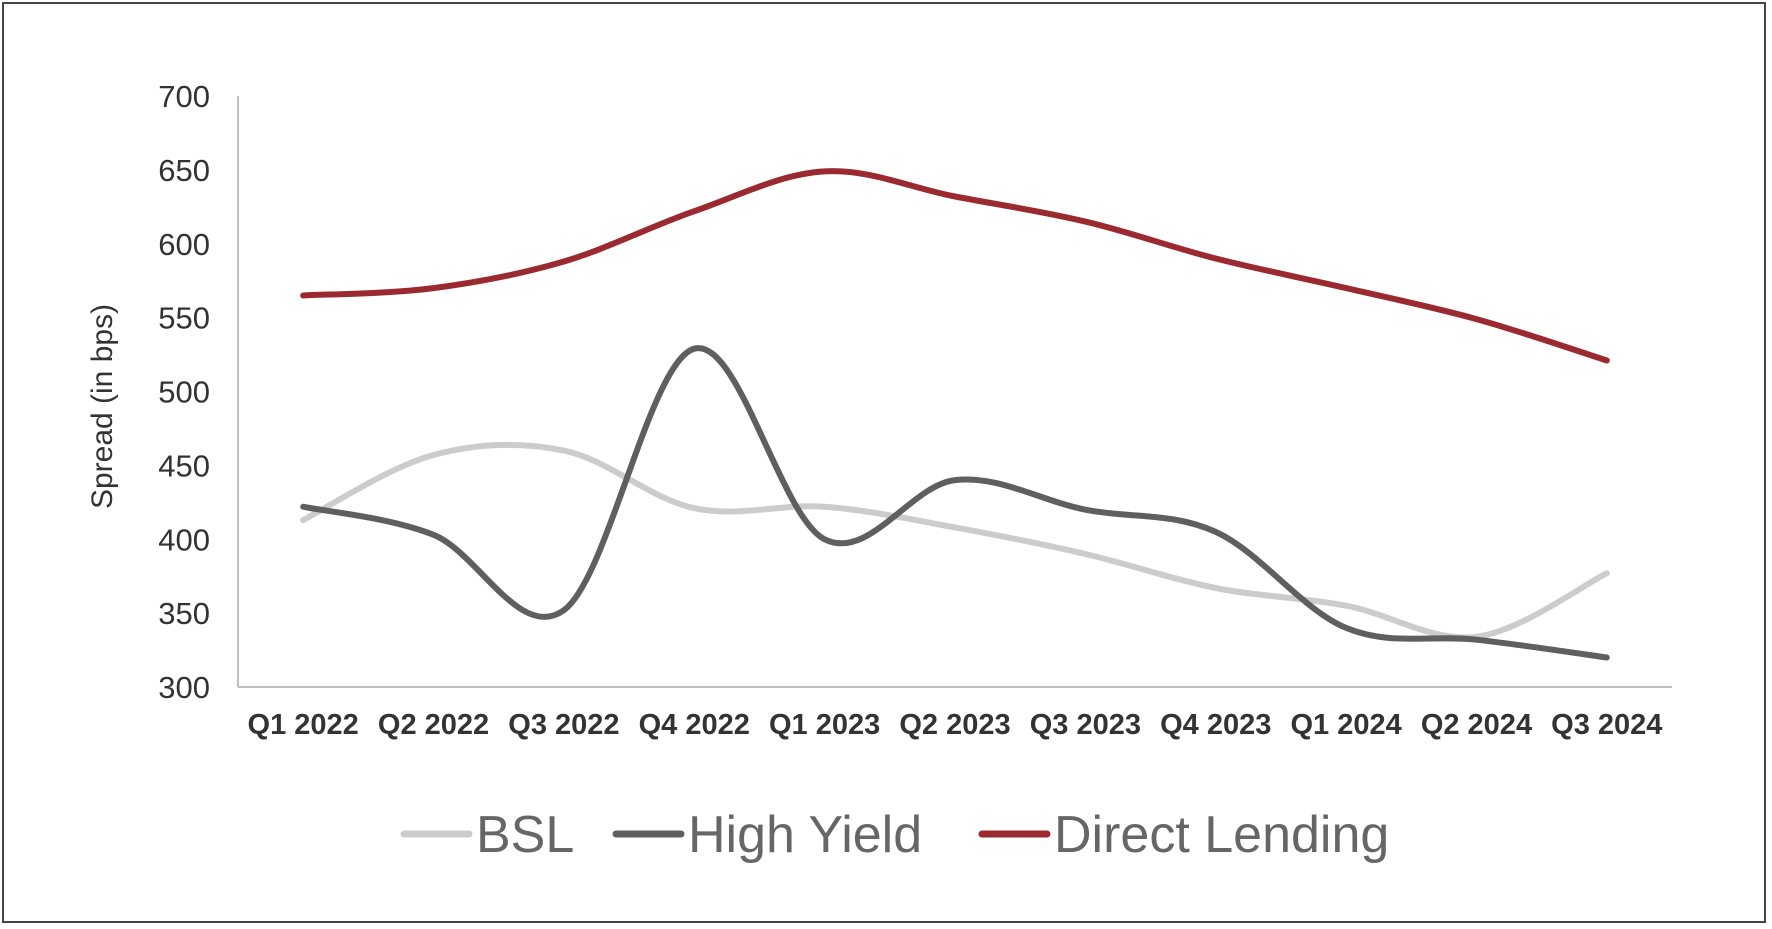  What do you see at coordinates (184, 539) in the screenshot?
I see `y-tick-label: 400` at bounding box center [184, 539].